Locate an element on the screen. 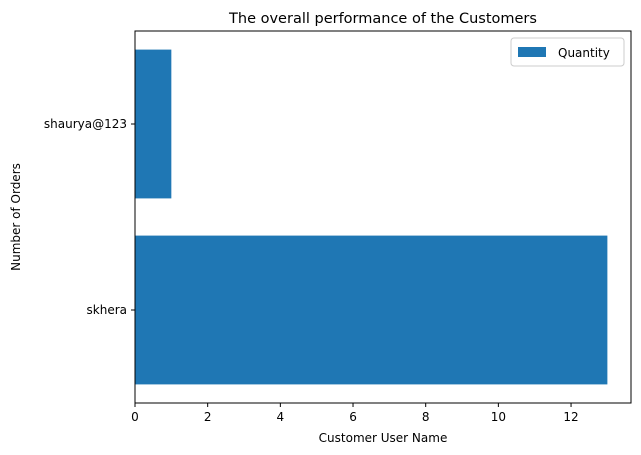 The image size is (641, 455). y-axis-label: Number of Orders is located at coordinates (16, 217).